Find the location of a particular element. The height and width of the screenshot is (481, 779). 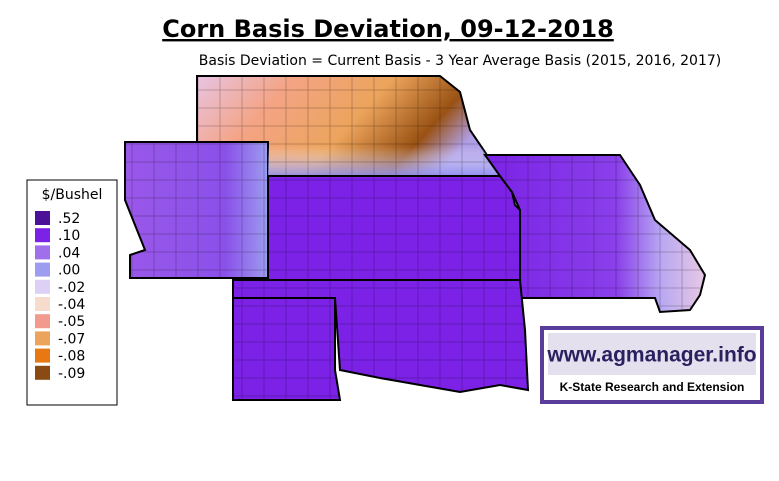

legend-title: $/Bushel is located at coordinates (72, 195).